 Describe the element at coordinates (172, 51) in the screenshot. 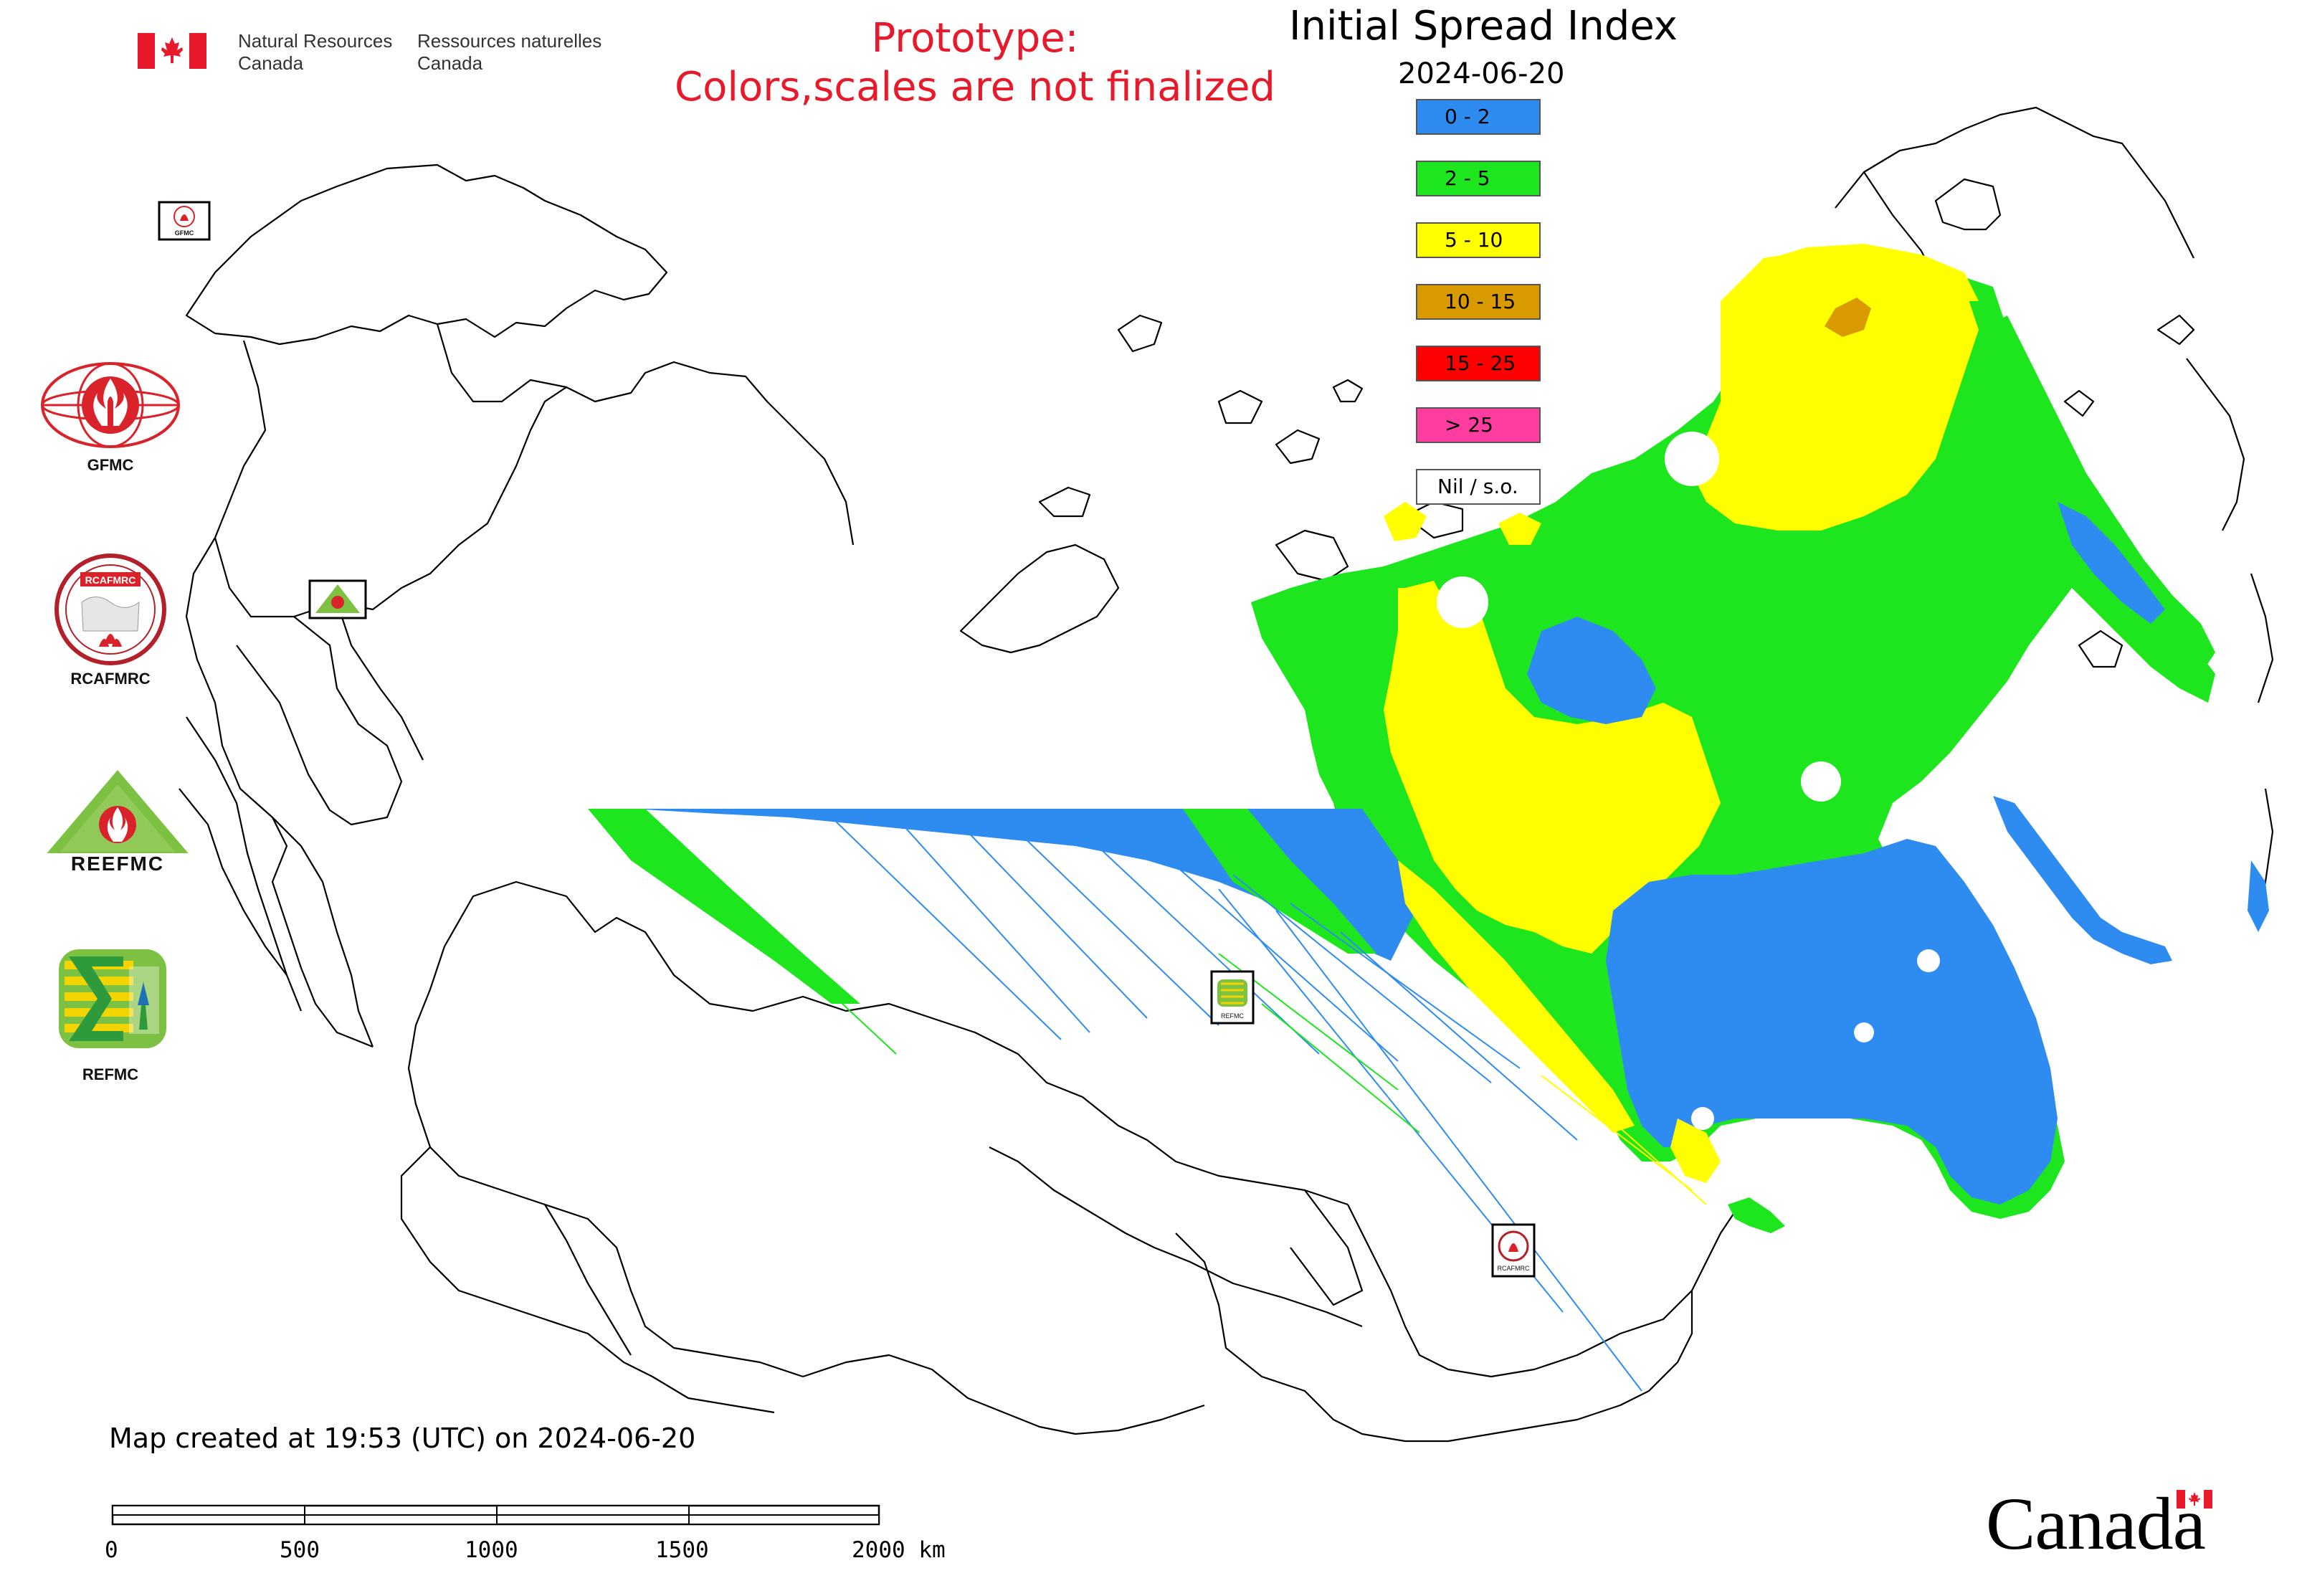

I see `canada-flag-icon` at that location.